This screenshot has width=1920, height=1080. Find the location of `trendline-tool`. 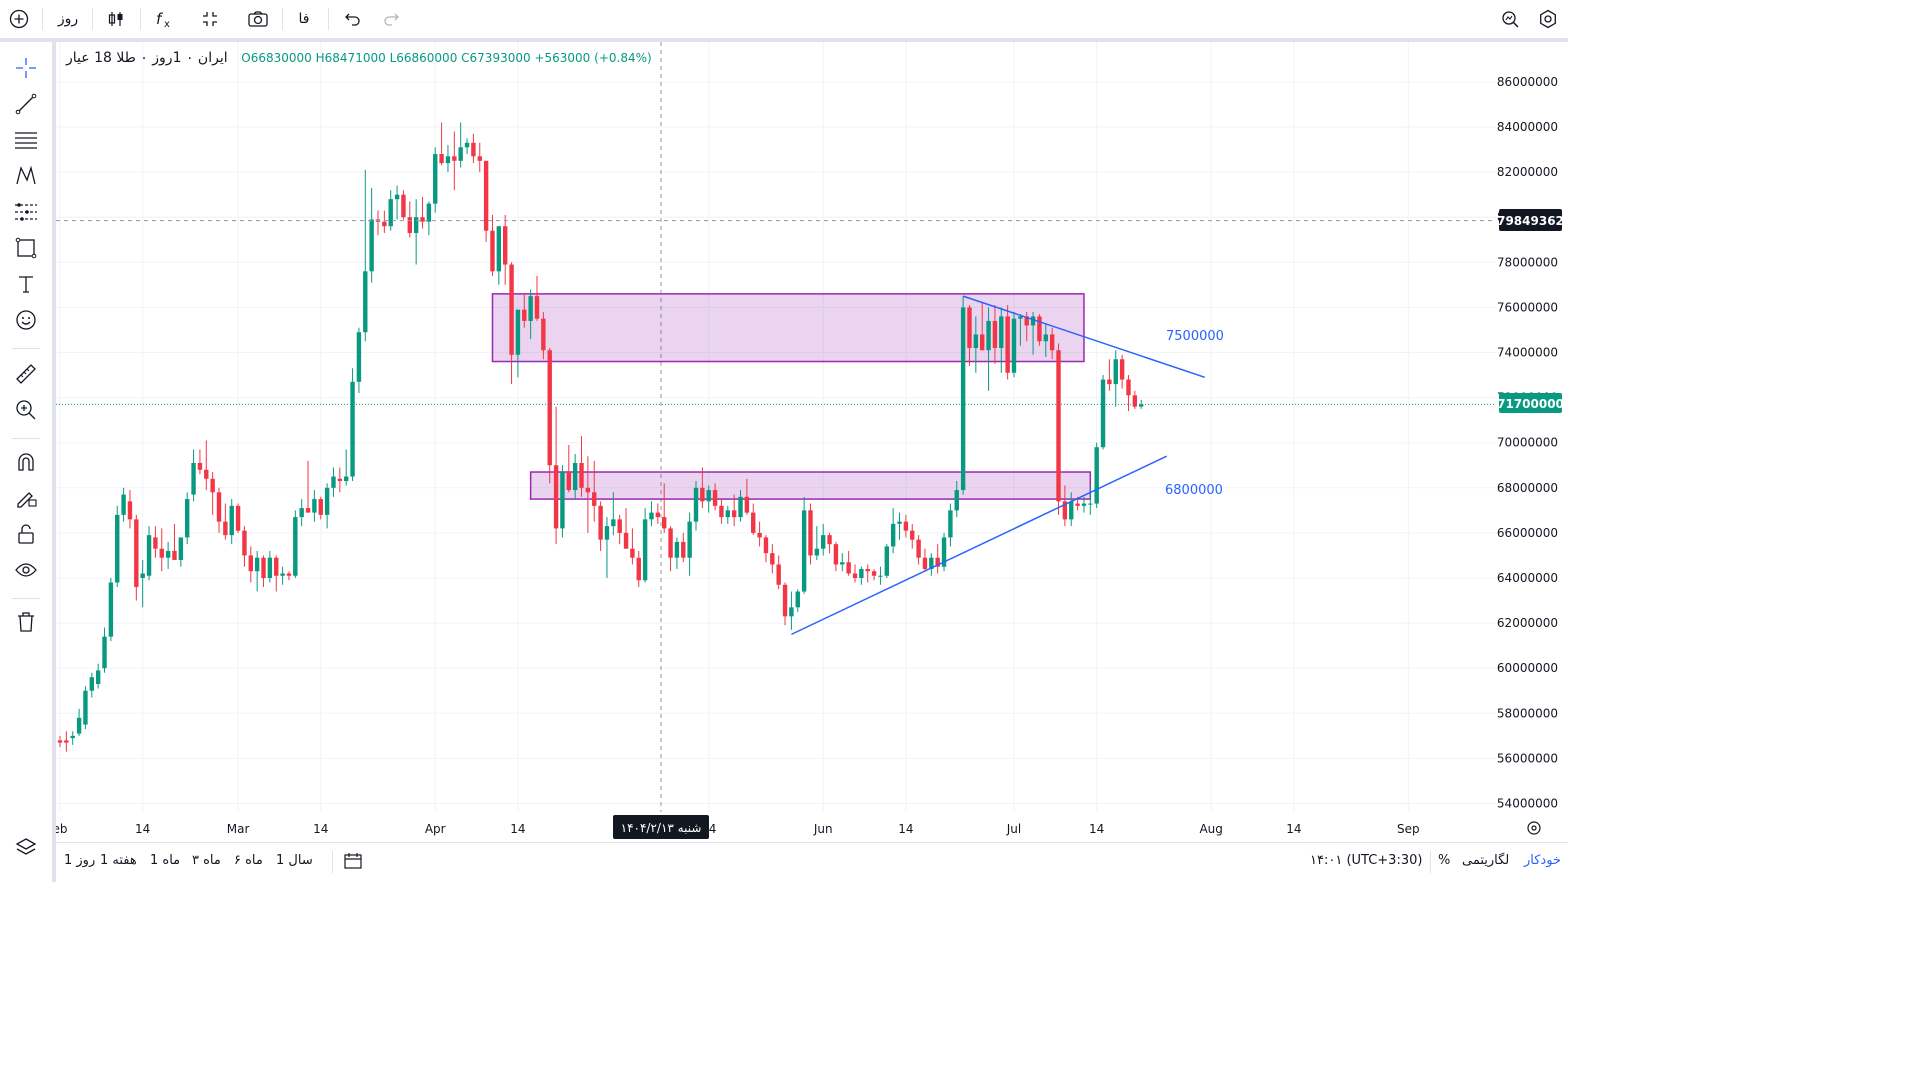

trendline-tool is located at coordinates (26, 104).